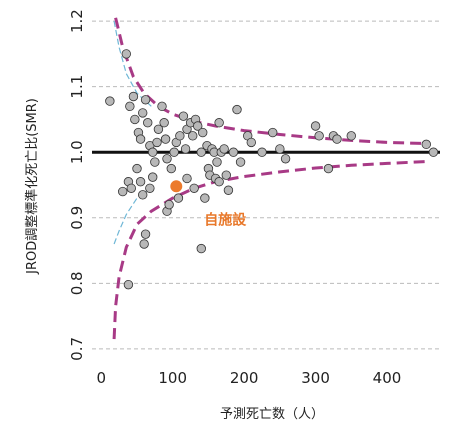  Describe the element at coordinates (77, 349) in the screenshot. I see `y-tick-label: 0.7` at that location.